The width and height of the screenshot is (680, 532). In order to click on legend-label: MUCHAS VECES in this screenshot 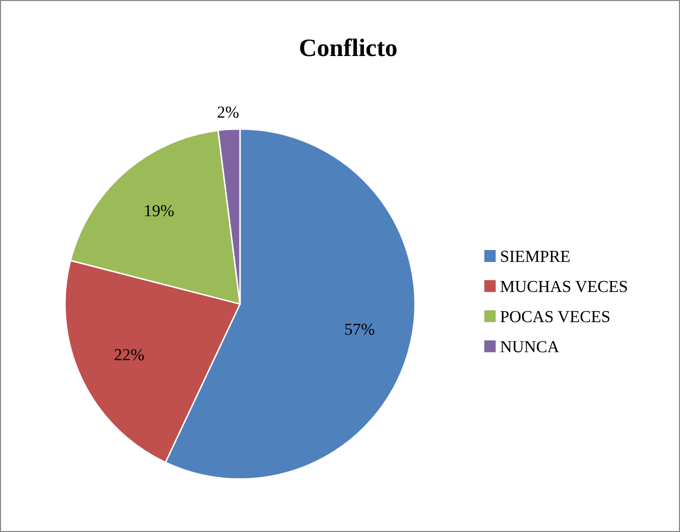, I will do `click(563, 286)`.